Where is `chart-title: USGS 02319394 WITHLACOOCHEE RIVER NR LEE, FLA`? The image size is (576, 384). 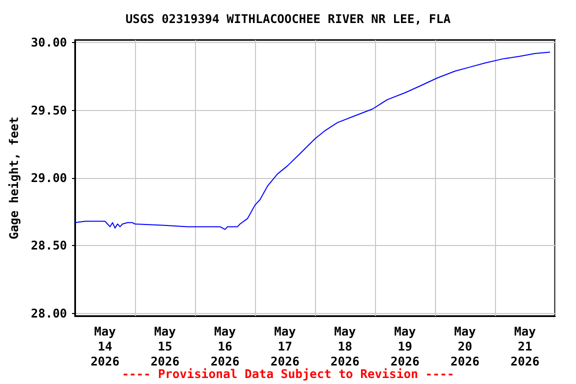
chart-title: USGS 02319394 WITHLACOOCHEE RIVER NR LEE, FLA is located at coordinates (288, 19).